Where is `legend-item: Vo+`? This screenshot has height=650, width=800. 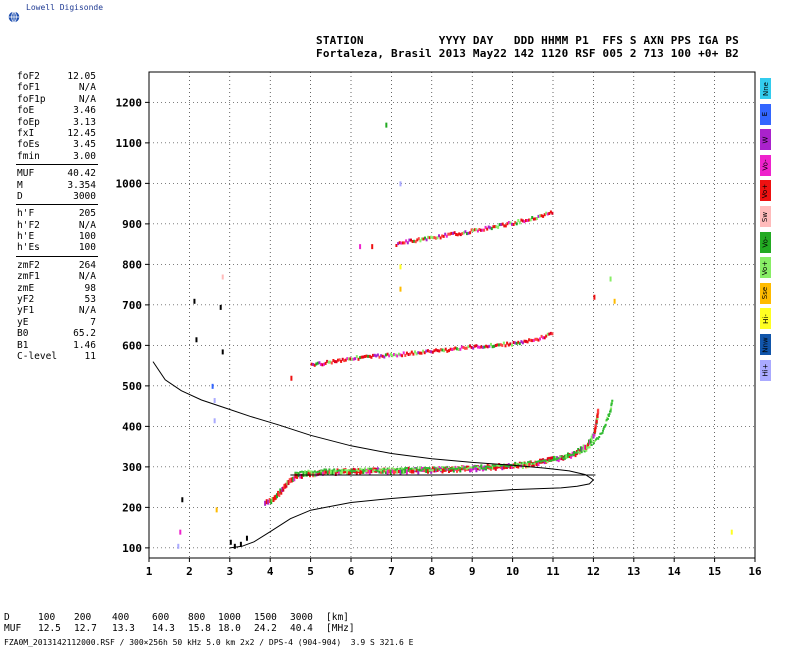
legend-item: Vo+ is located at coordinates (765, 268).